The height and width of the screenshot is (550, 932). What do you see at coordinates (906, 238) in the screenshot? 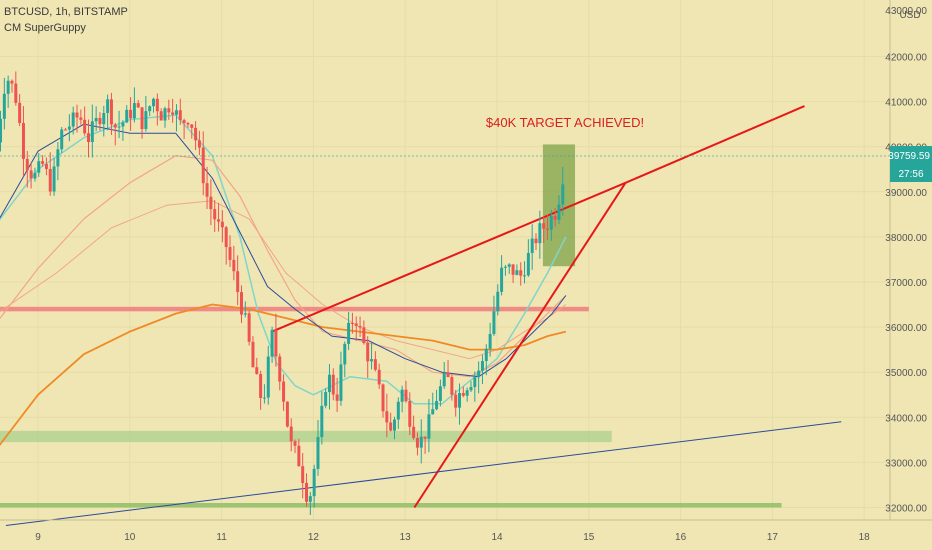
I see `y-tick-label: 38000.00` at bounding box center [906, 238].